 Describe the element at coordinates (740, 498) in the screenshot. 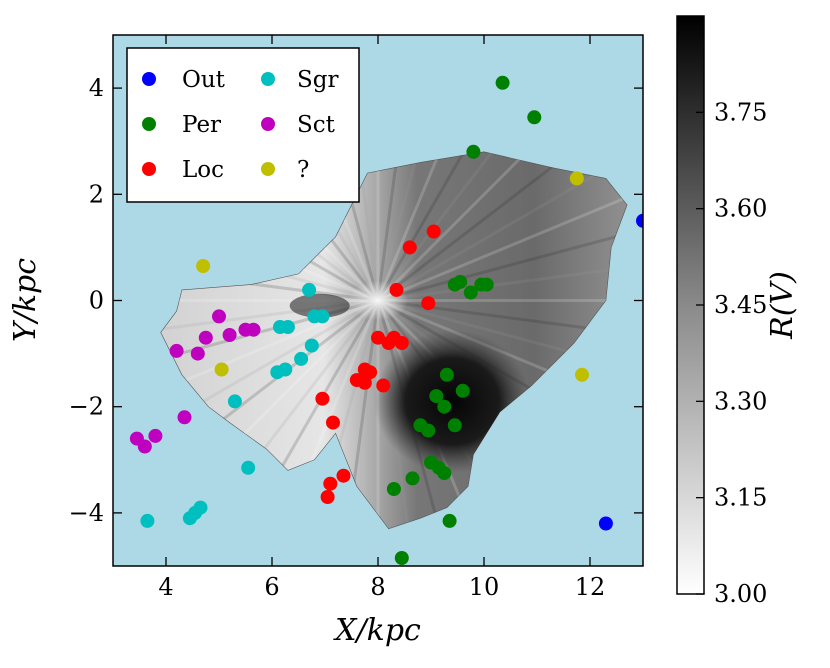

I see `colorbar-tick-label: 3.15` at that location.